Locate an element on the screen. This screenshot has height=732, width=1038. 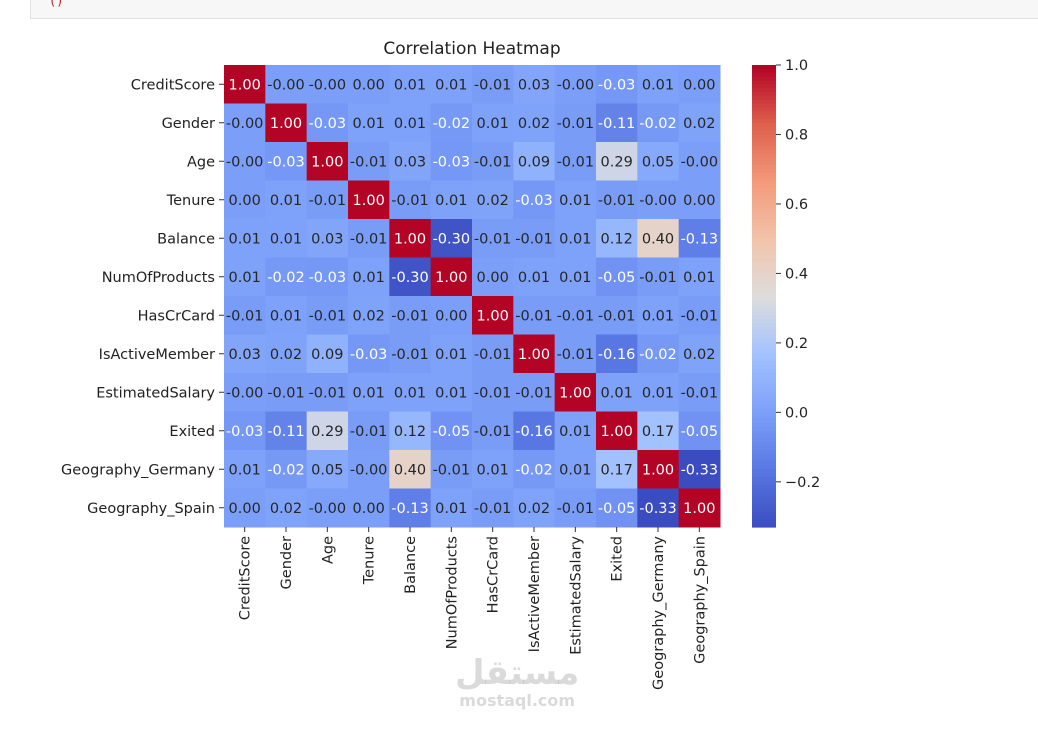
x-tick-label: Balance is located at coordinates (411, 565).